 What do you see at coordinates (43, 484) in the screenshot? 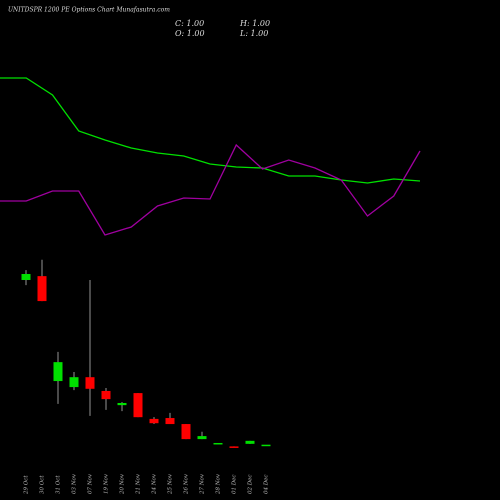
I see `x-tick-label: 30 Oct` at bounding box center [43, 484].